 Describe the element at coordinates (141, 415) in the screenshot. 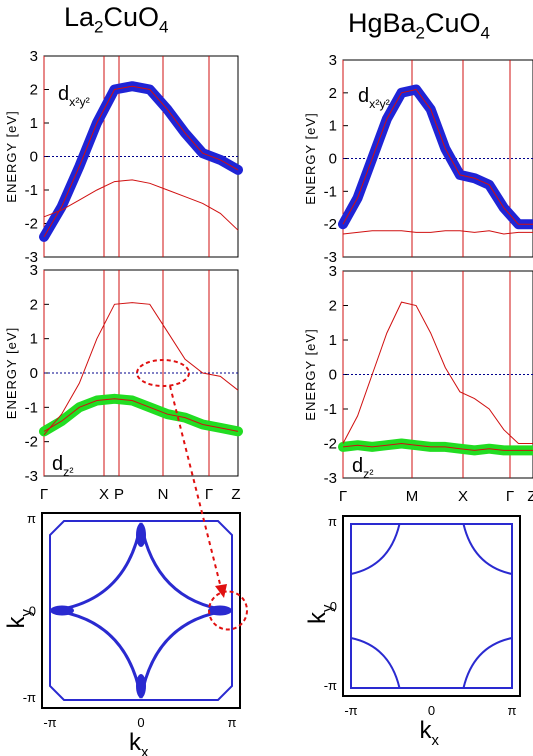

I see `left-bottom-band-center` at that location.